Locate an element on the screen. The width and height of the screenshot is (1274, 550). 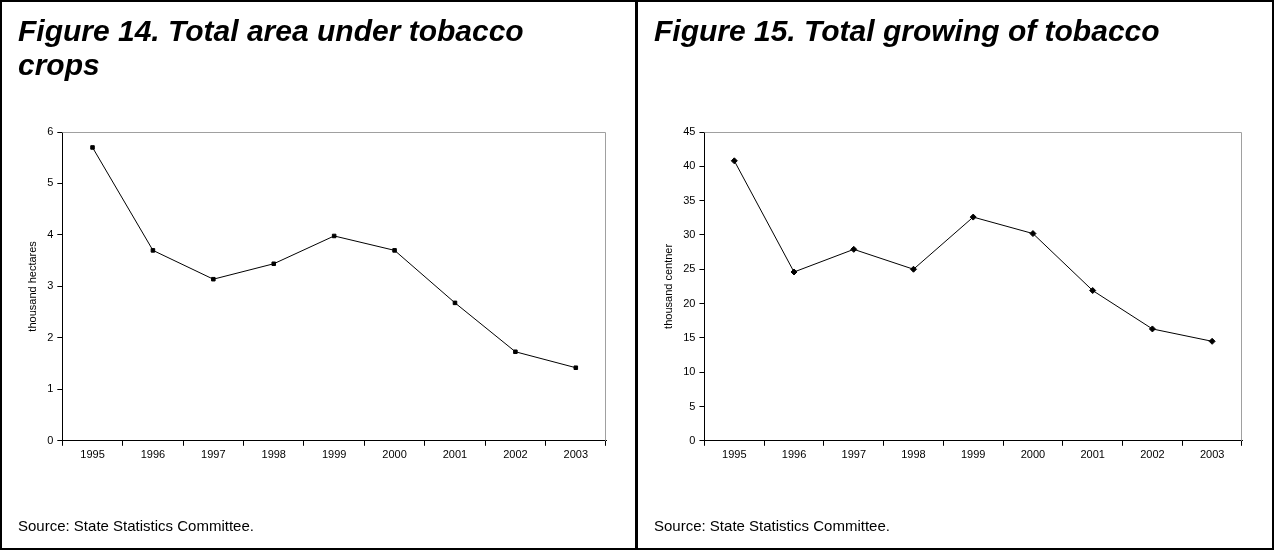
y-tick-label: 2 is located at coordinates (50, 336).